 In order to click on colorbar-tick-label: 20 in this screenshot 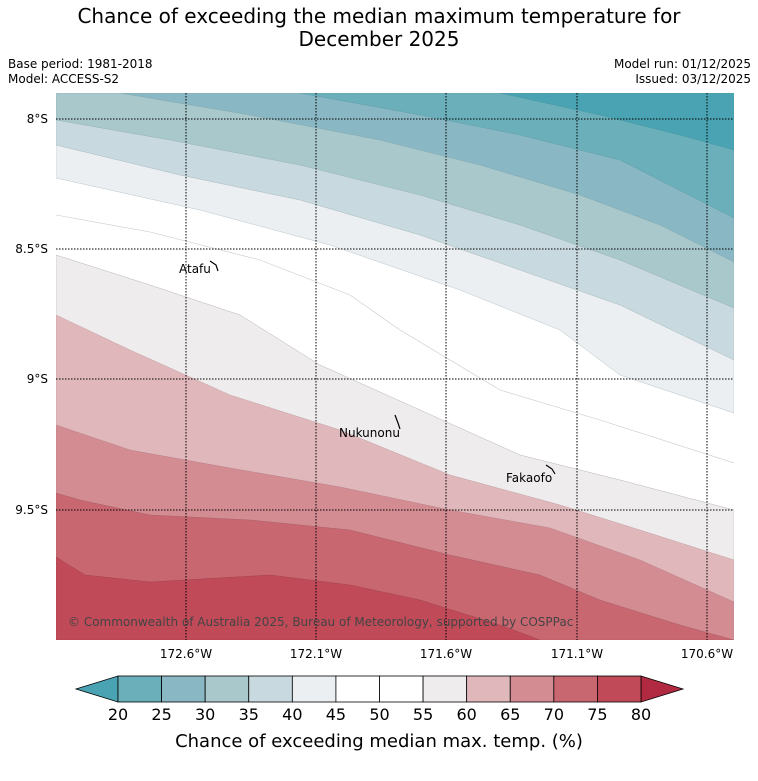, I will do `click(118, 714)`.